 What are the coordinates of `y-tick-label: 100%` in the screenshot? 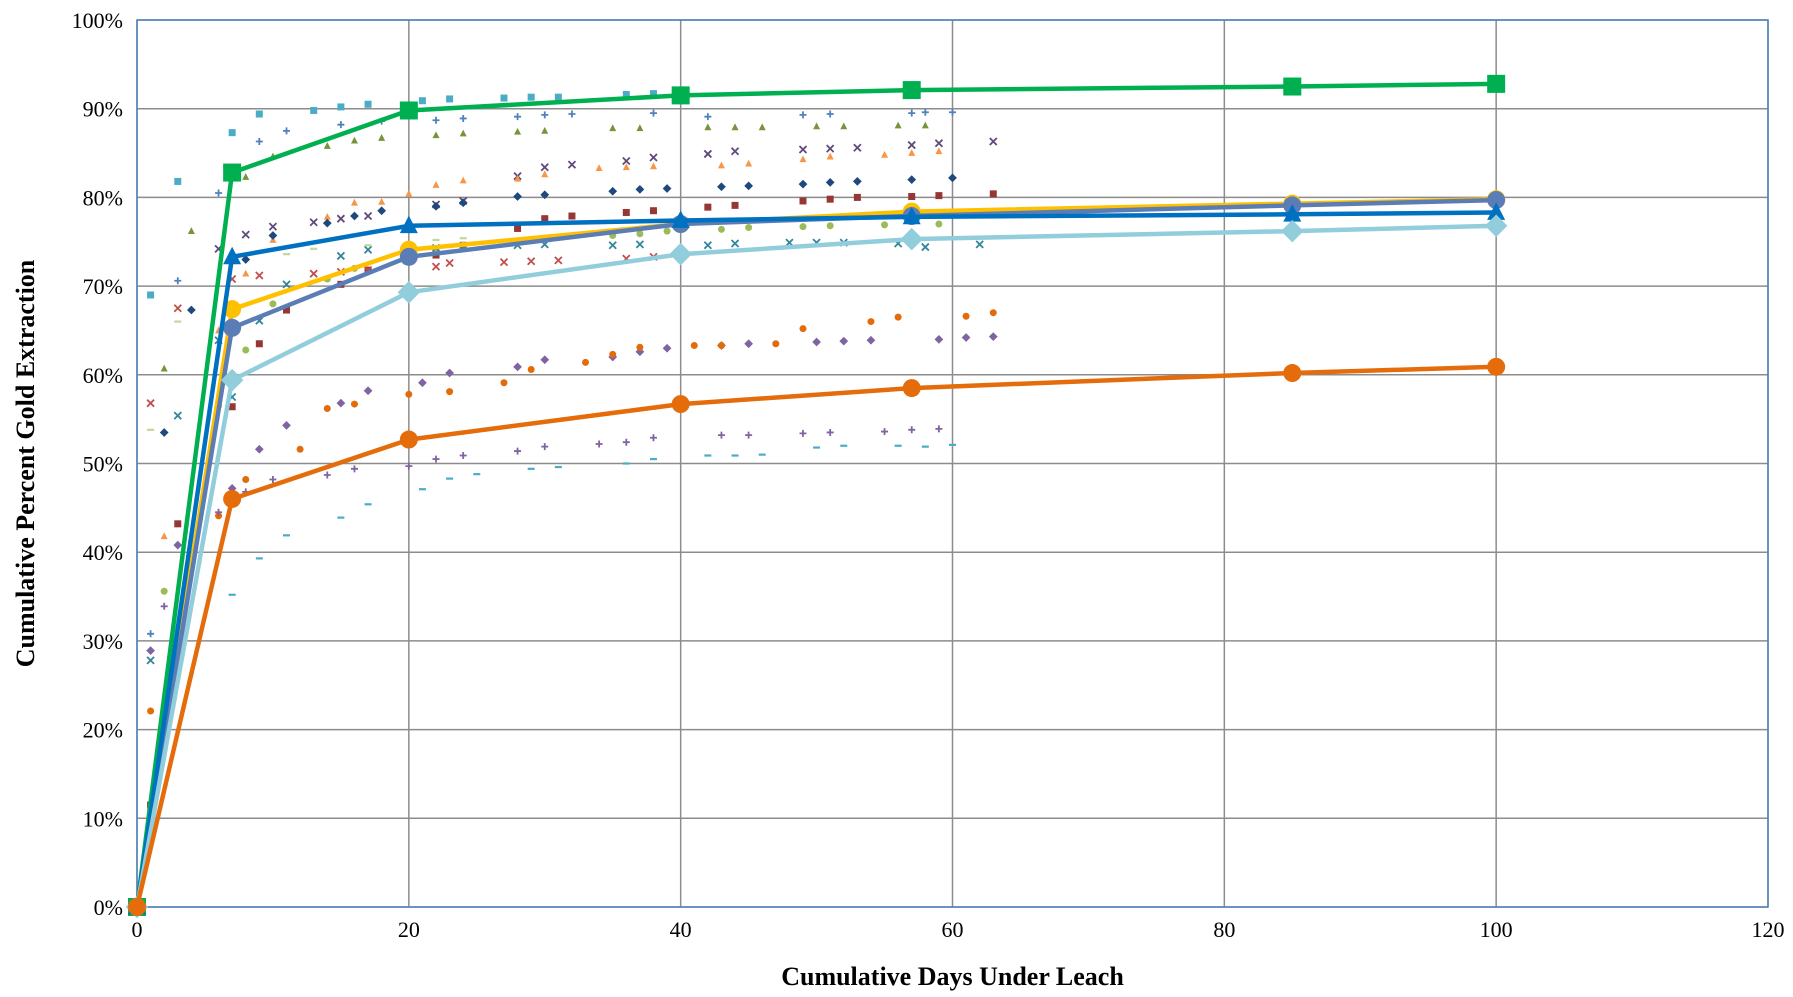 It's located at (97, 20).